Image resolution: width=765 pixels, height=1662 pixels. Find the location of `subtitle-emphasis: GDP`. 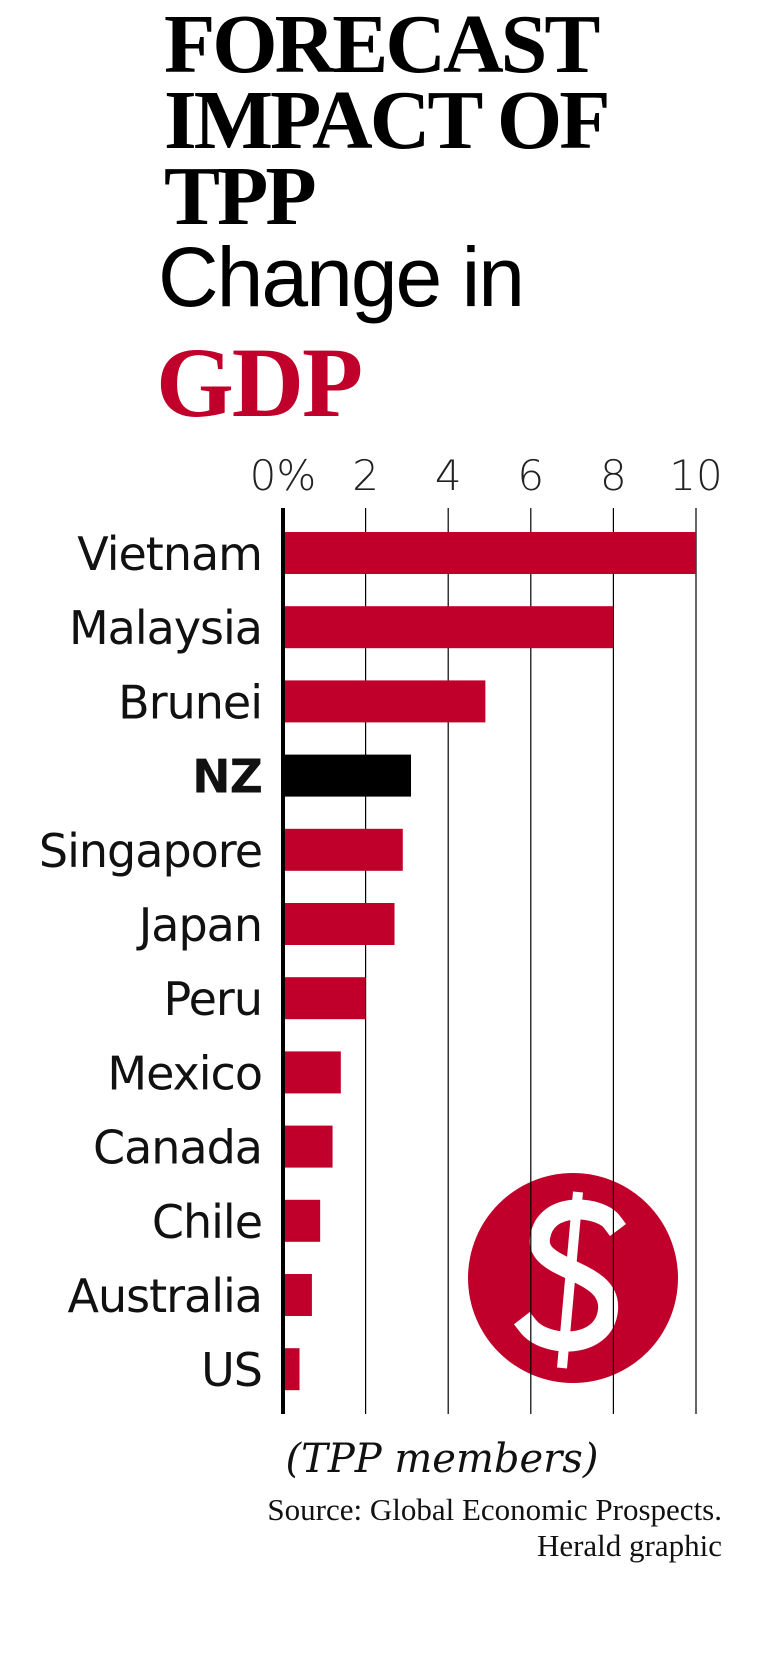

subtitle-emphasis: GDP is located at coordinates (258, 382).